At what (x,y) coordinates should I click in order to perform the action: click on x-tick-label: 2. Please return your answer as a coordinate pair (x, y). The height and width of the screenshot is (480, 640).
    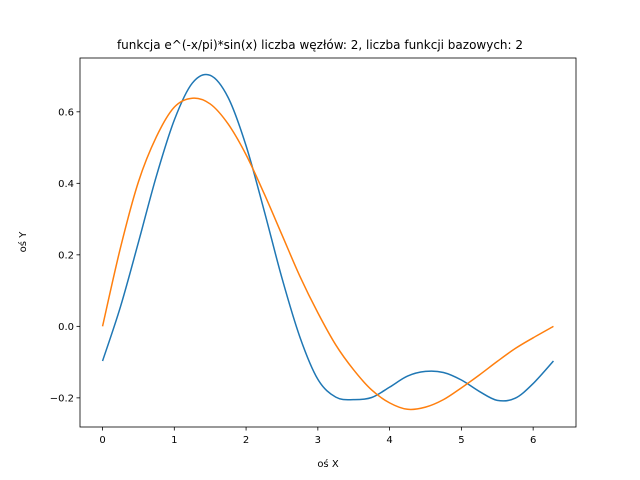
    Looking at the image, I should click on (246, 440).